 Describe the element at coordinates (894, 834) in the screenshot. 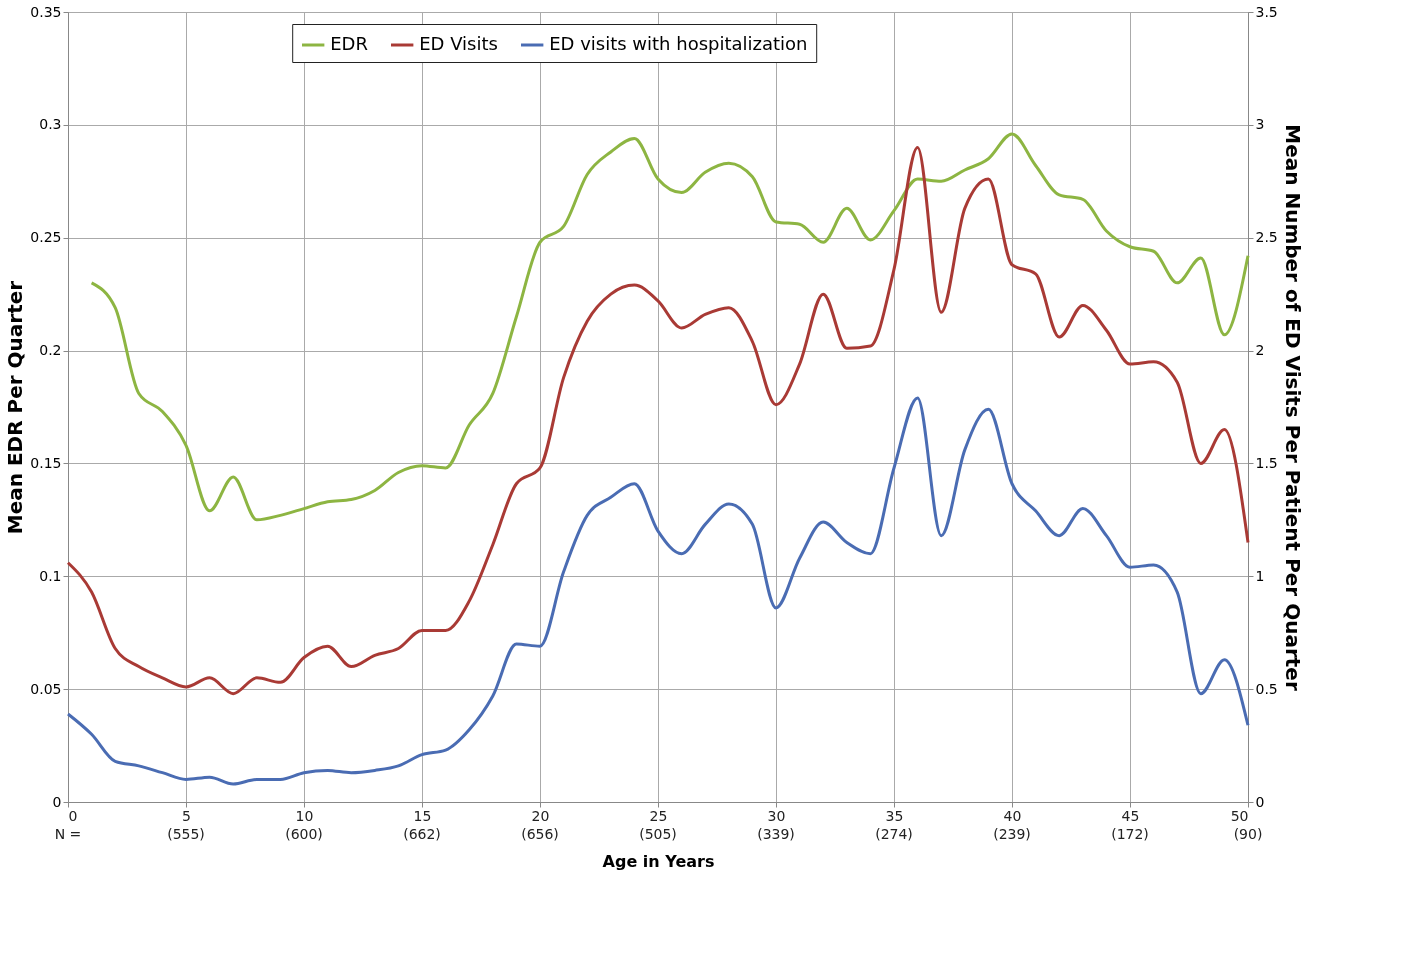

I see `text: (274)` at that location.